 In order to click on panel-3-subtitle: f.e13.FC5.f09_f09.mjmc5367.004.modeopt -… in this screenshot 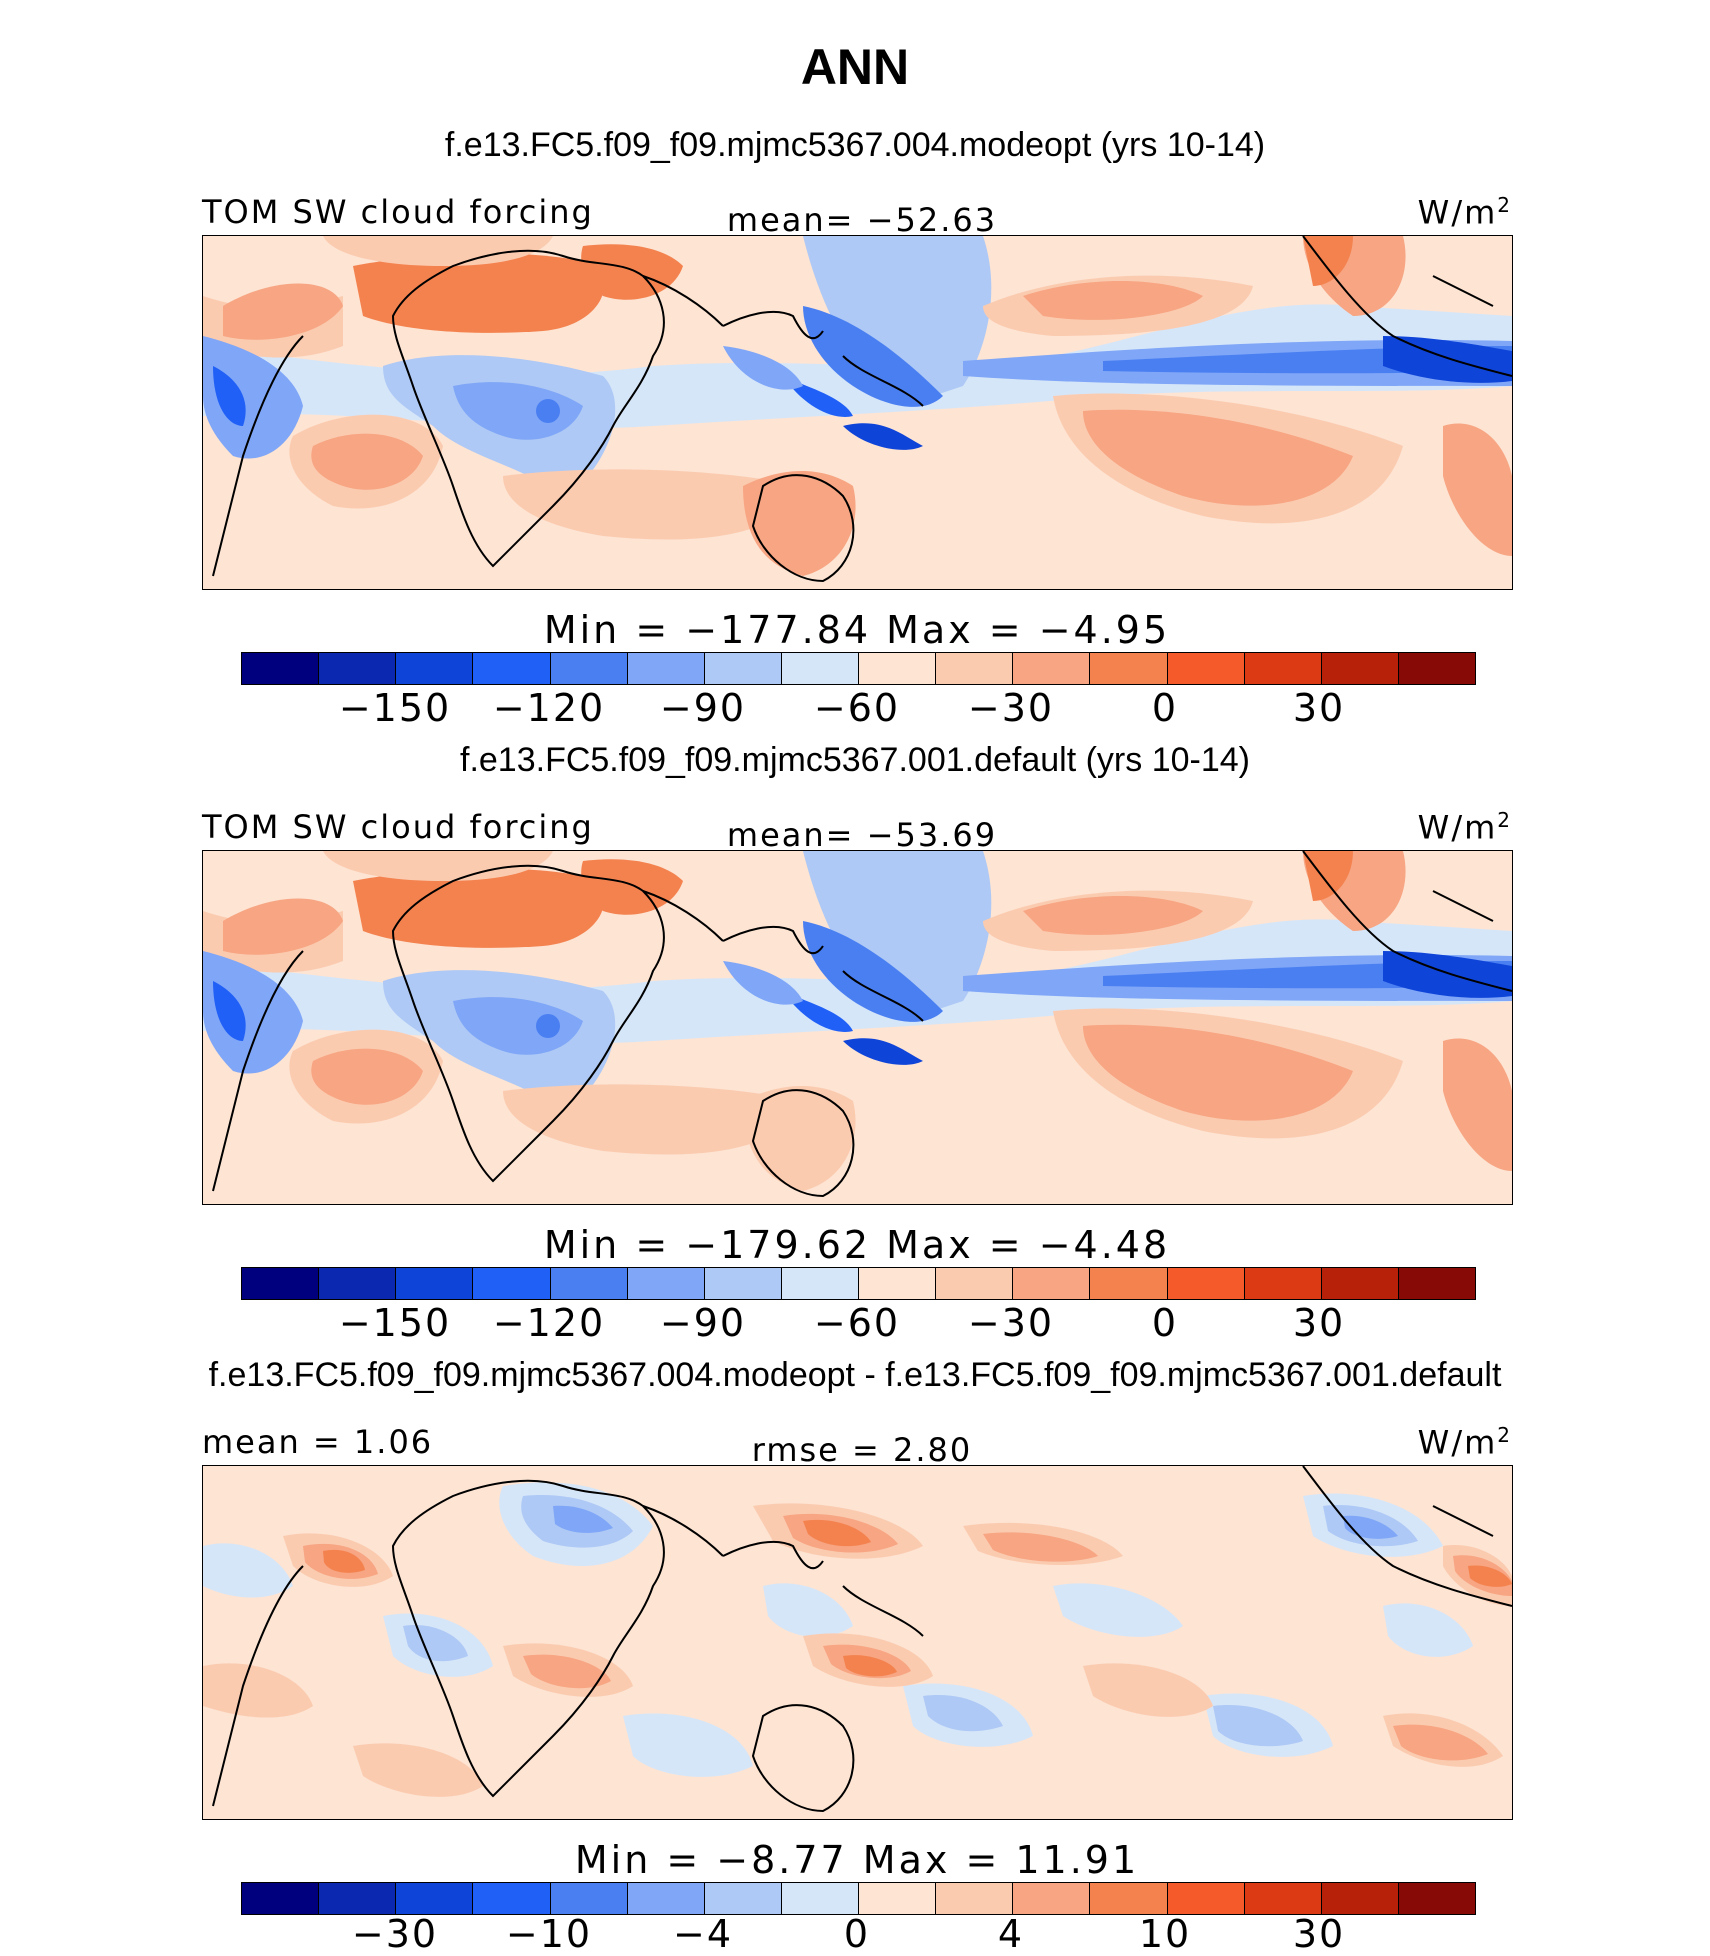, I will do `click(855, 1375)`.